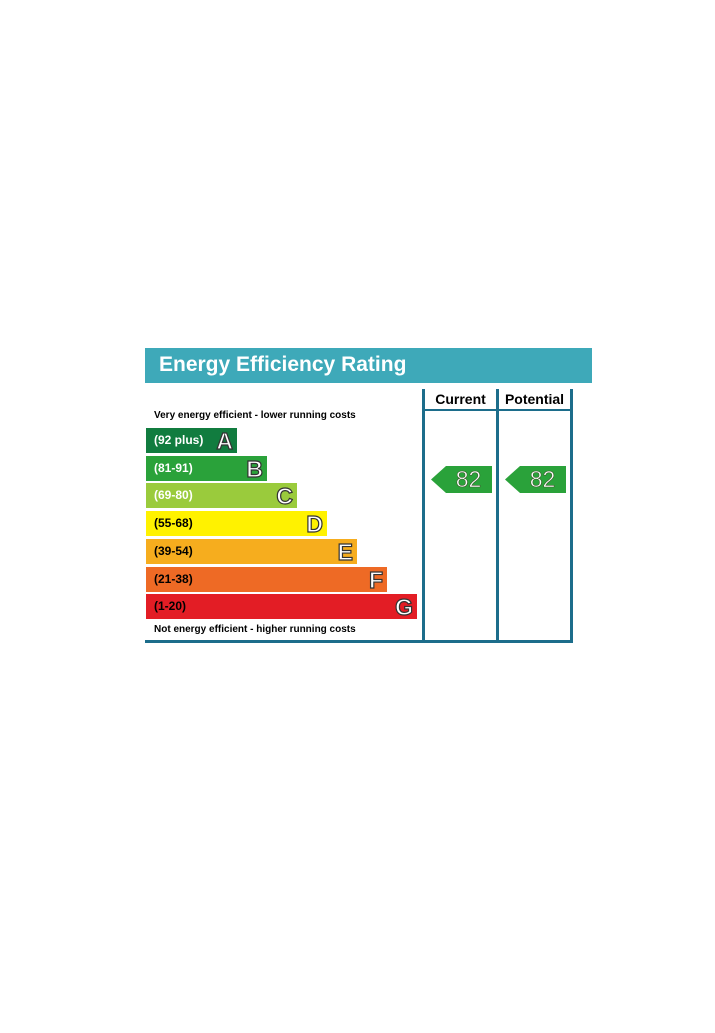 The height and width of the screenshot is (1033, 715). I want to click on potential-rating-value: 82, so click(542, 479).